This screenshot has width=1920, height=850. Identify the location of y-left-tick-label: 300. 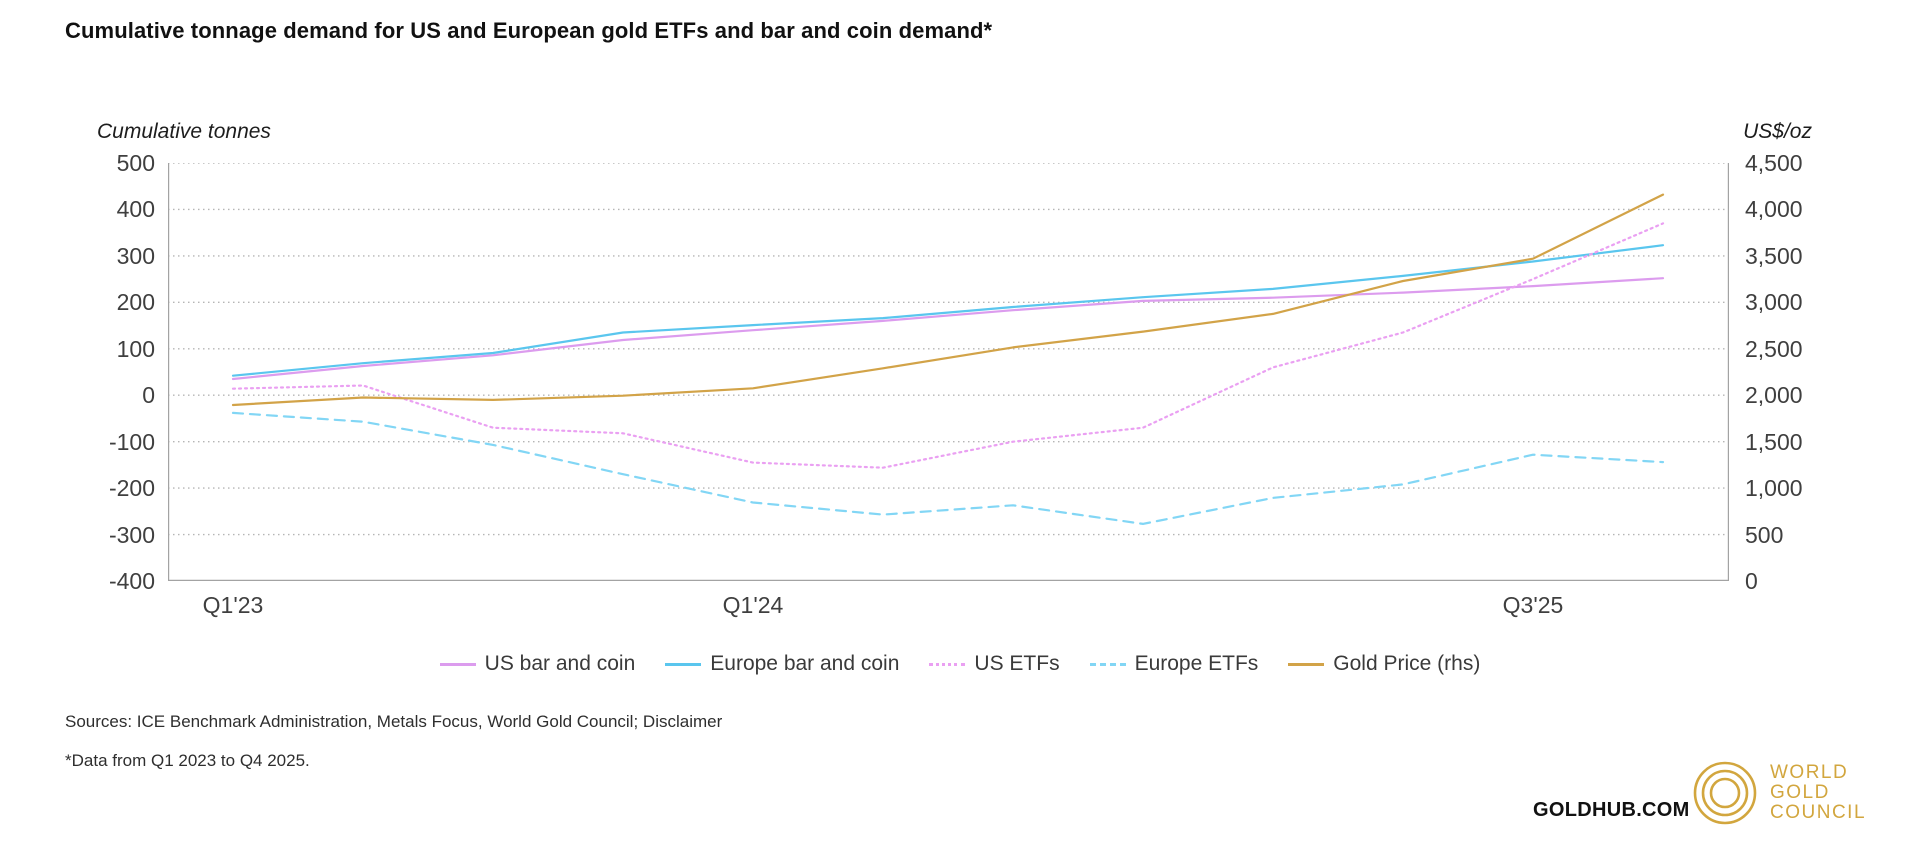
(135, 255).